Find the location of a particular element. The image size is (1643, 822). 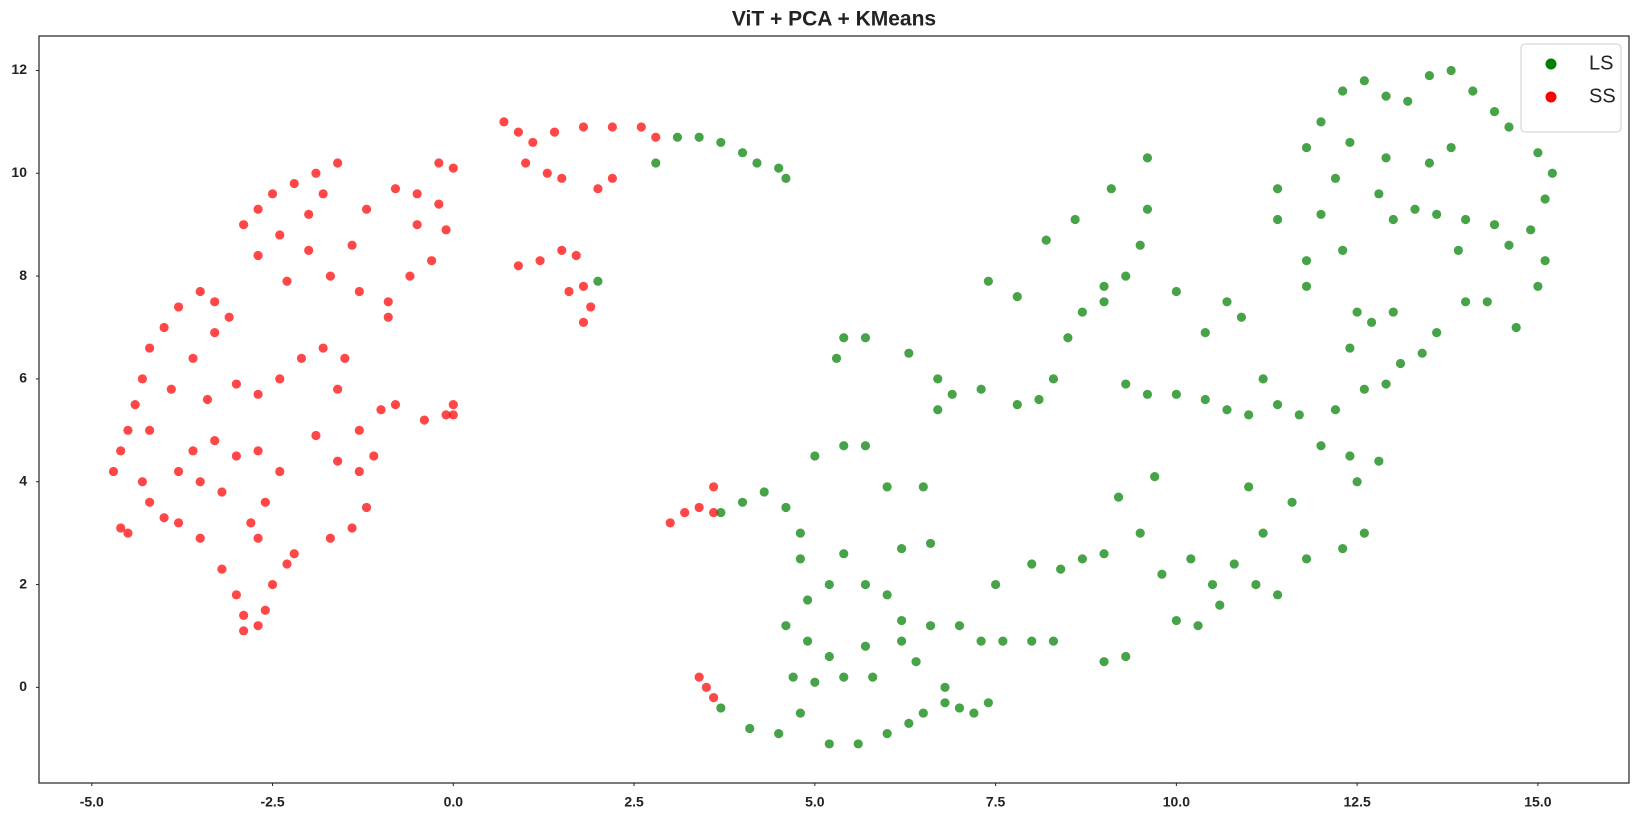

chart-title: ViT + PCA + KMeans is located at coordinates (834, 19).